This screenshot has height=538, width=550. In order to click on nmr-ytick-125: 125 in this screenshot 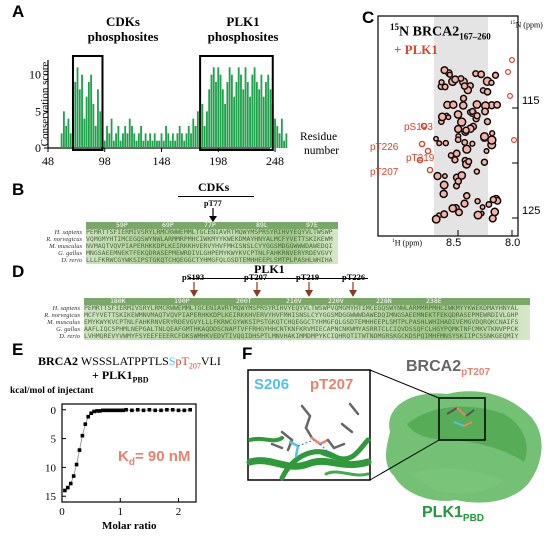, I will do `click(531, 211)`.